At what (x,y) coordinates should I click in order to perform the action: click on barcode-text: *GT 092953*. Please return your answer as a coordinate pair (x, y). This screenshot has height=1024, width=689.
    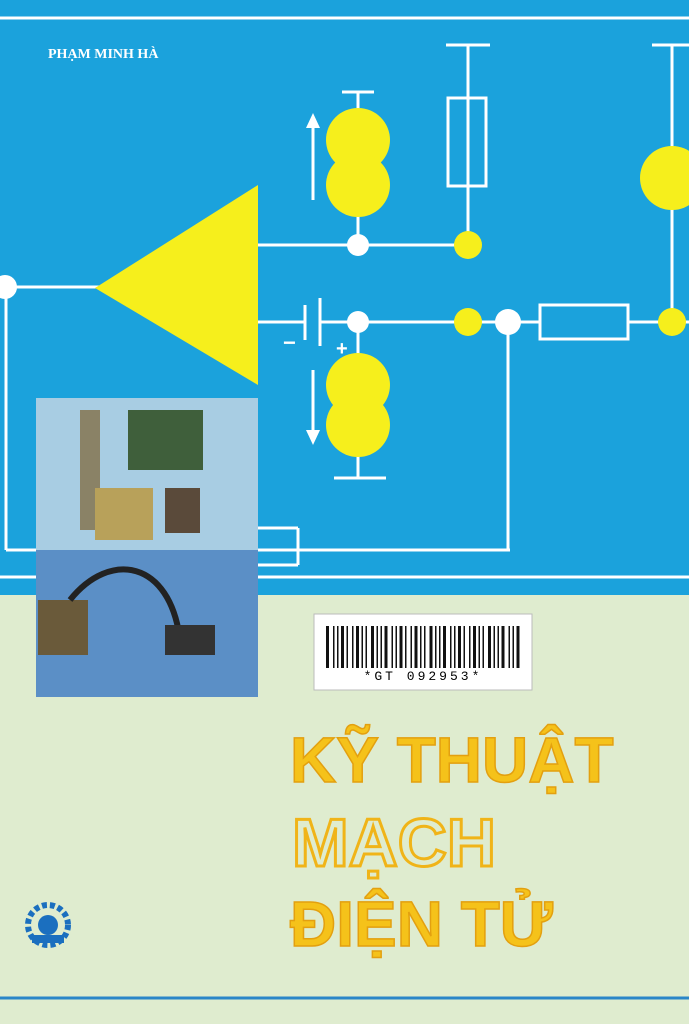
    Looking at the image, I should click on (423, 676).